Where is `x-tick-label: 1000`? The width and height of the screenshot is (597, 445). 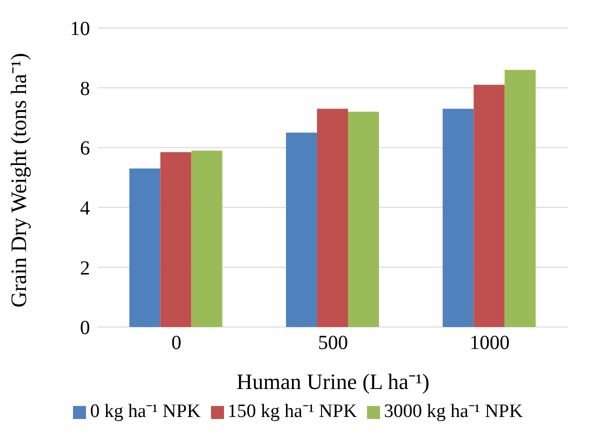 x-tick-label: 1000 is located at coordinates (490, 343).